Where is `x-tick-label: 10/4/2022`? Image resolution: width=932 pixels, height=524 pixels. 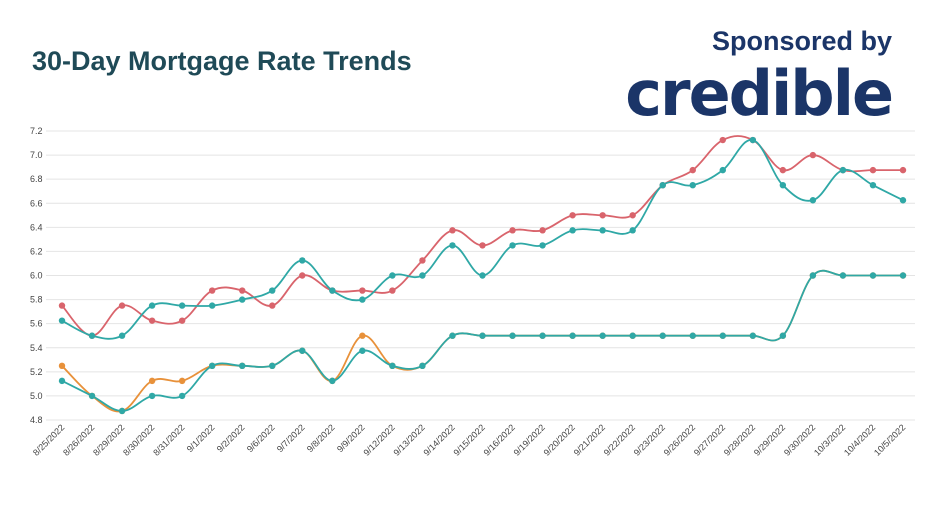
x-tick-label: 10/4/2022 is located at coordinates (859, 439).